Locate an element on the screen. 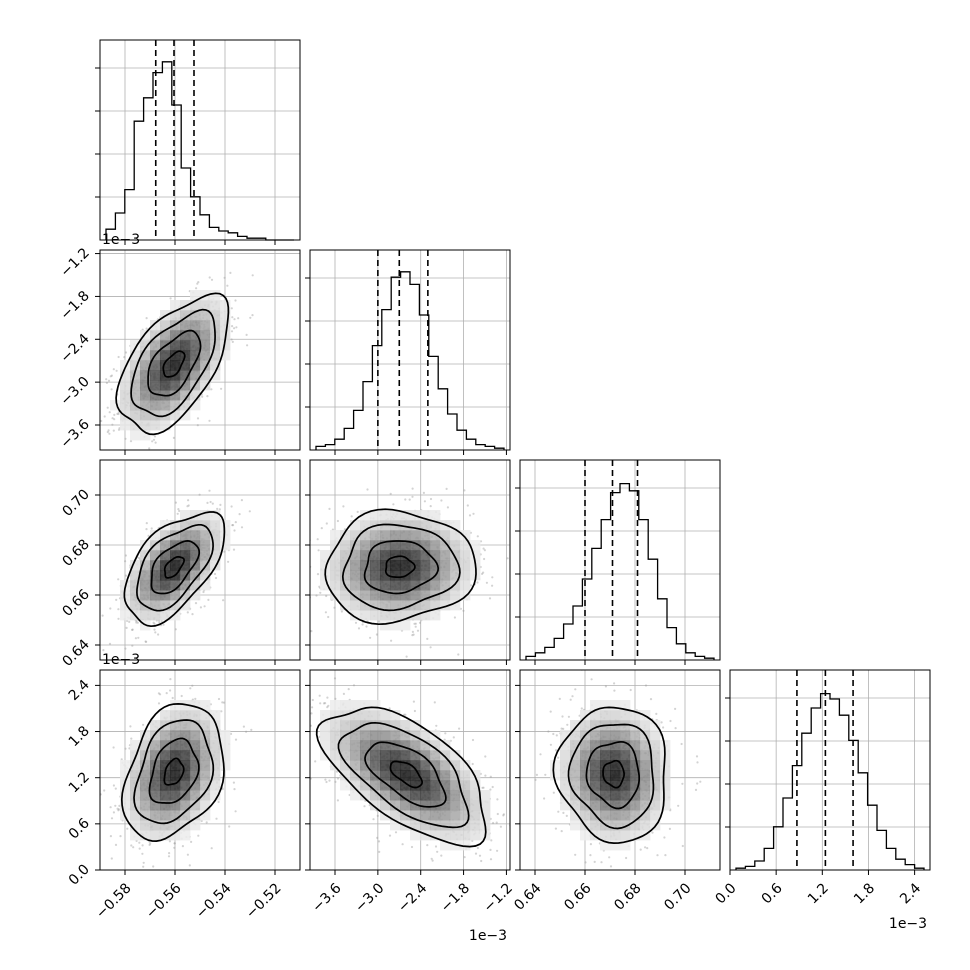 This screenshot has height=970, width=970. axes-frame is located at coordinates (620, 560).